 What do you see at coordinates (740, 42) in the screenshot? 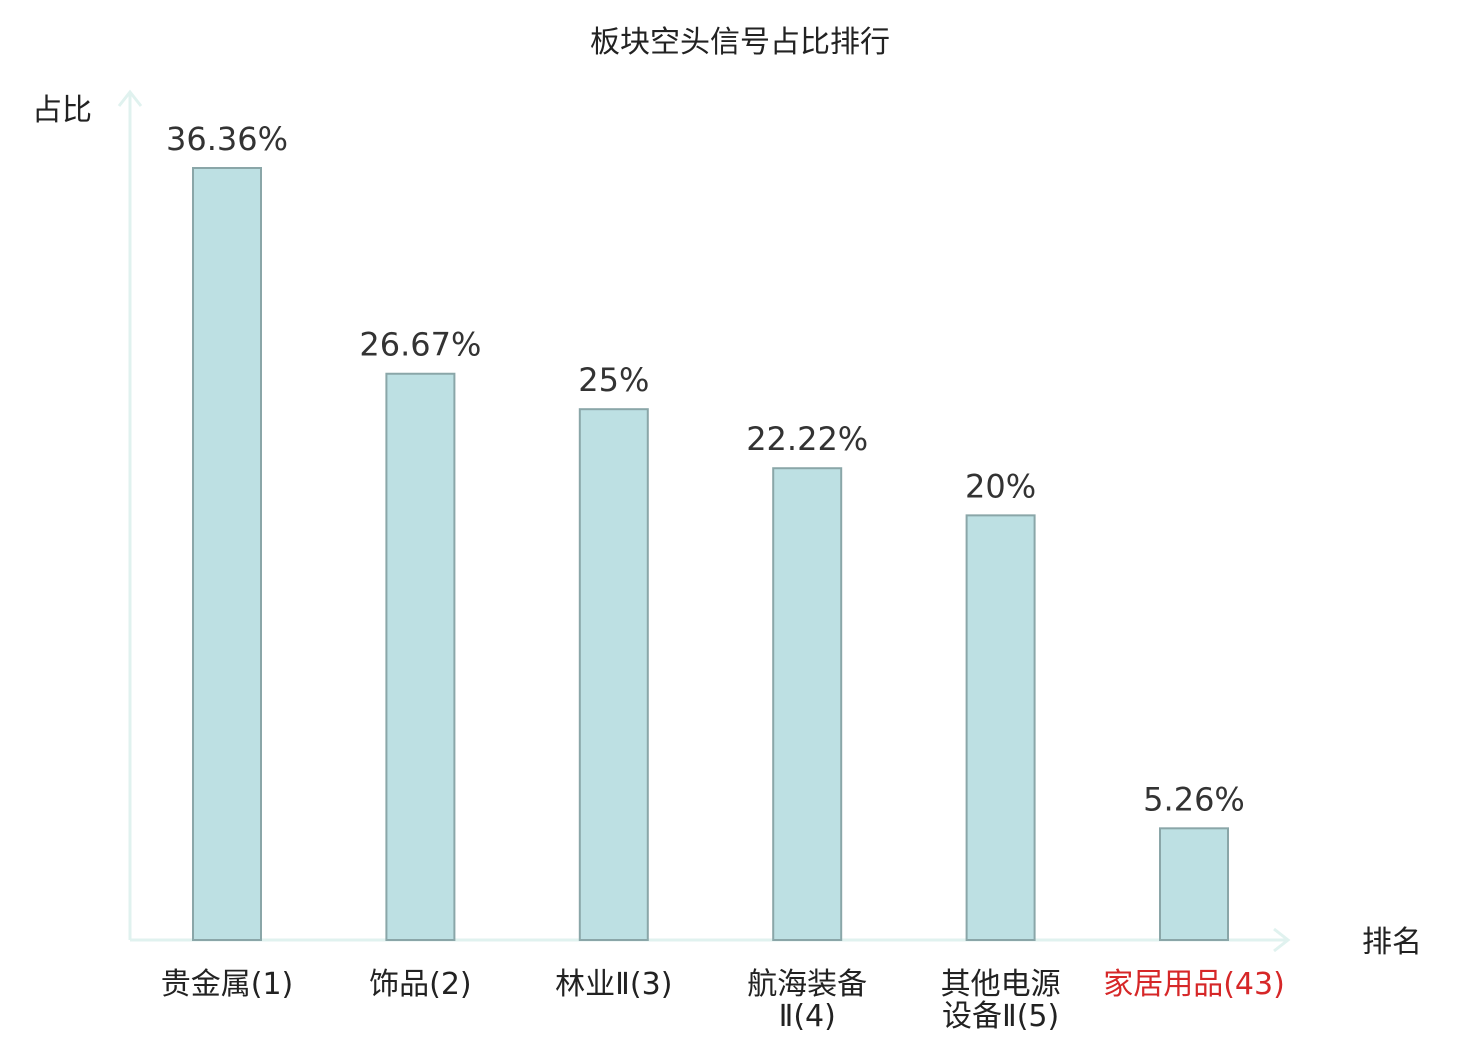
I see `chart-title: 板块空头信号占比排行` at bounding box center [740, 42].